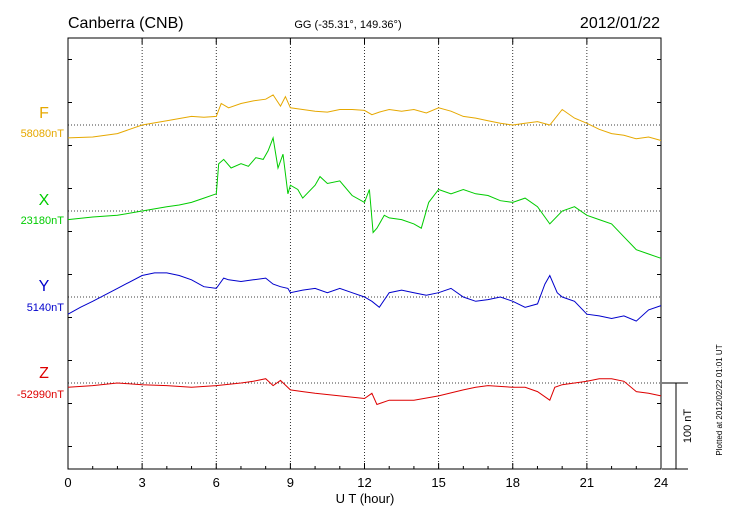 The width and height of the screenshot is (730, 520). I want to click on station-coords: GG (-35.31°, 149.36°), so click(347, 25).